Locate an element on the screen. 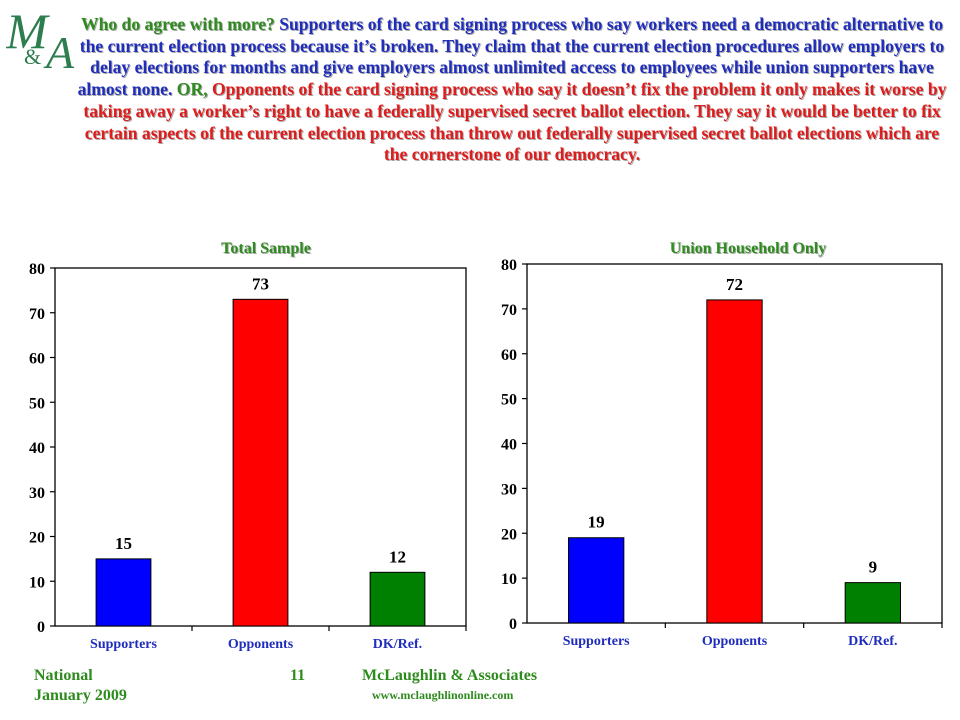  svg-text: M is located at coordinates (28, 31).